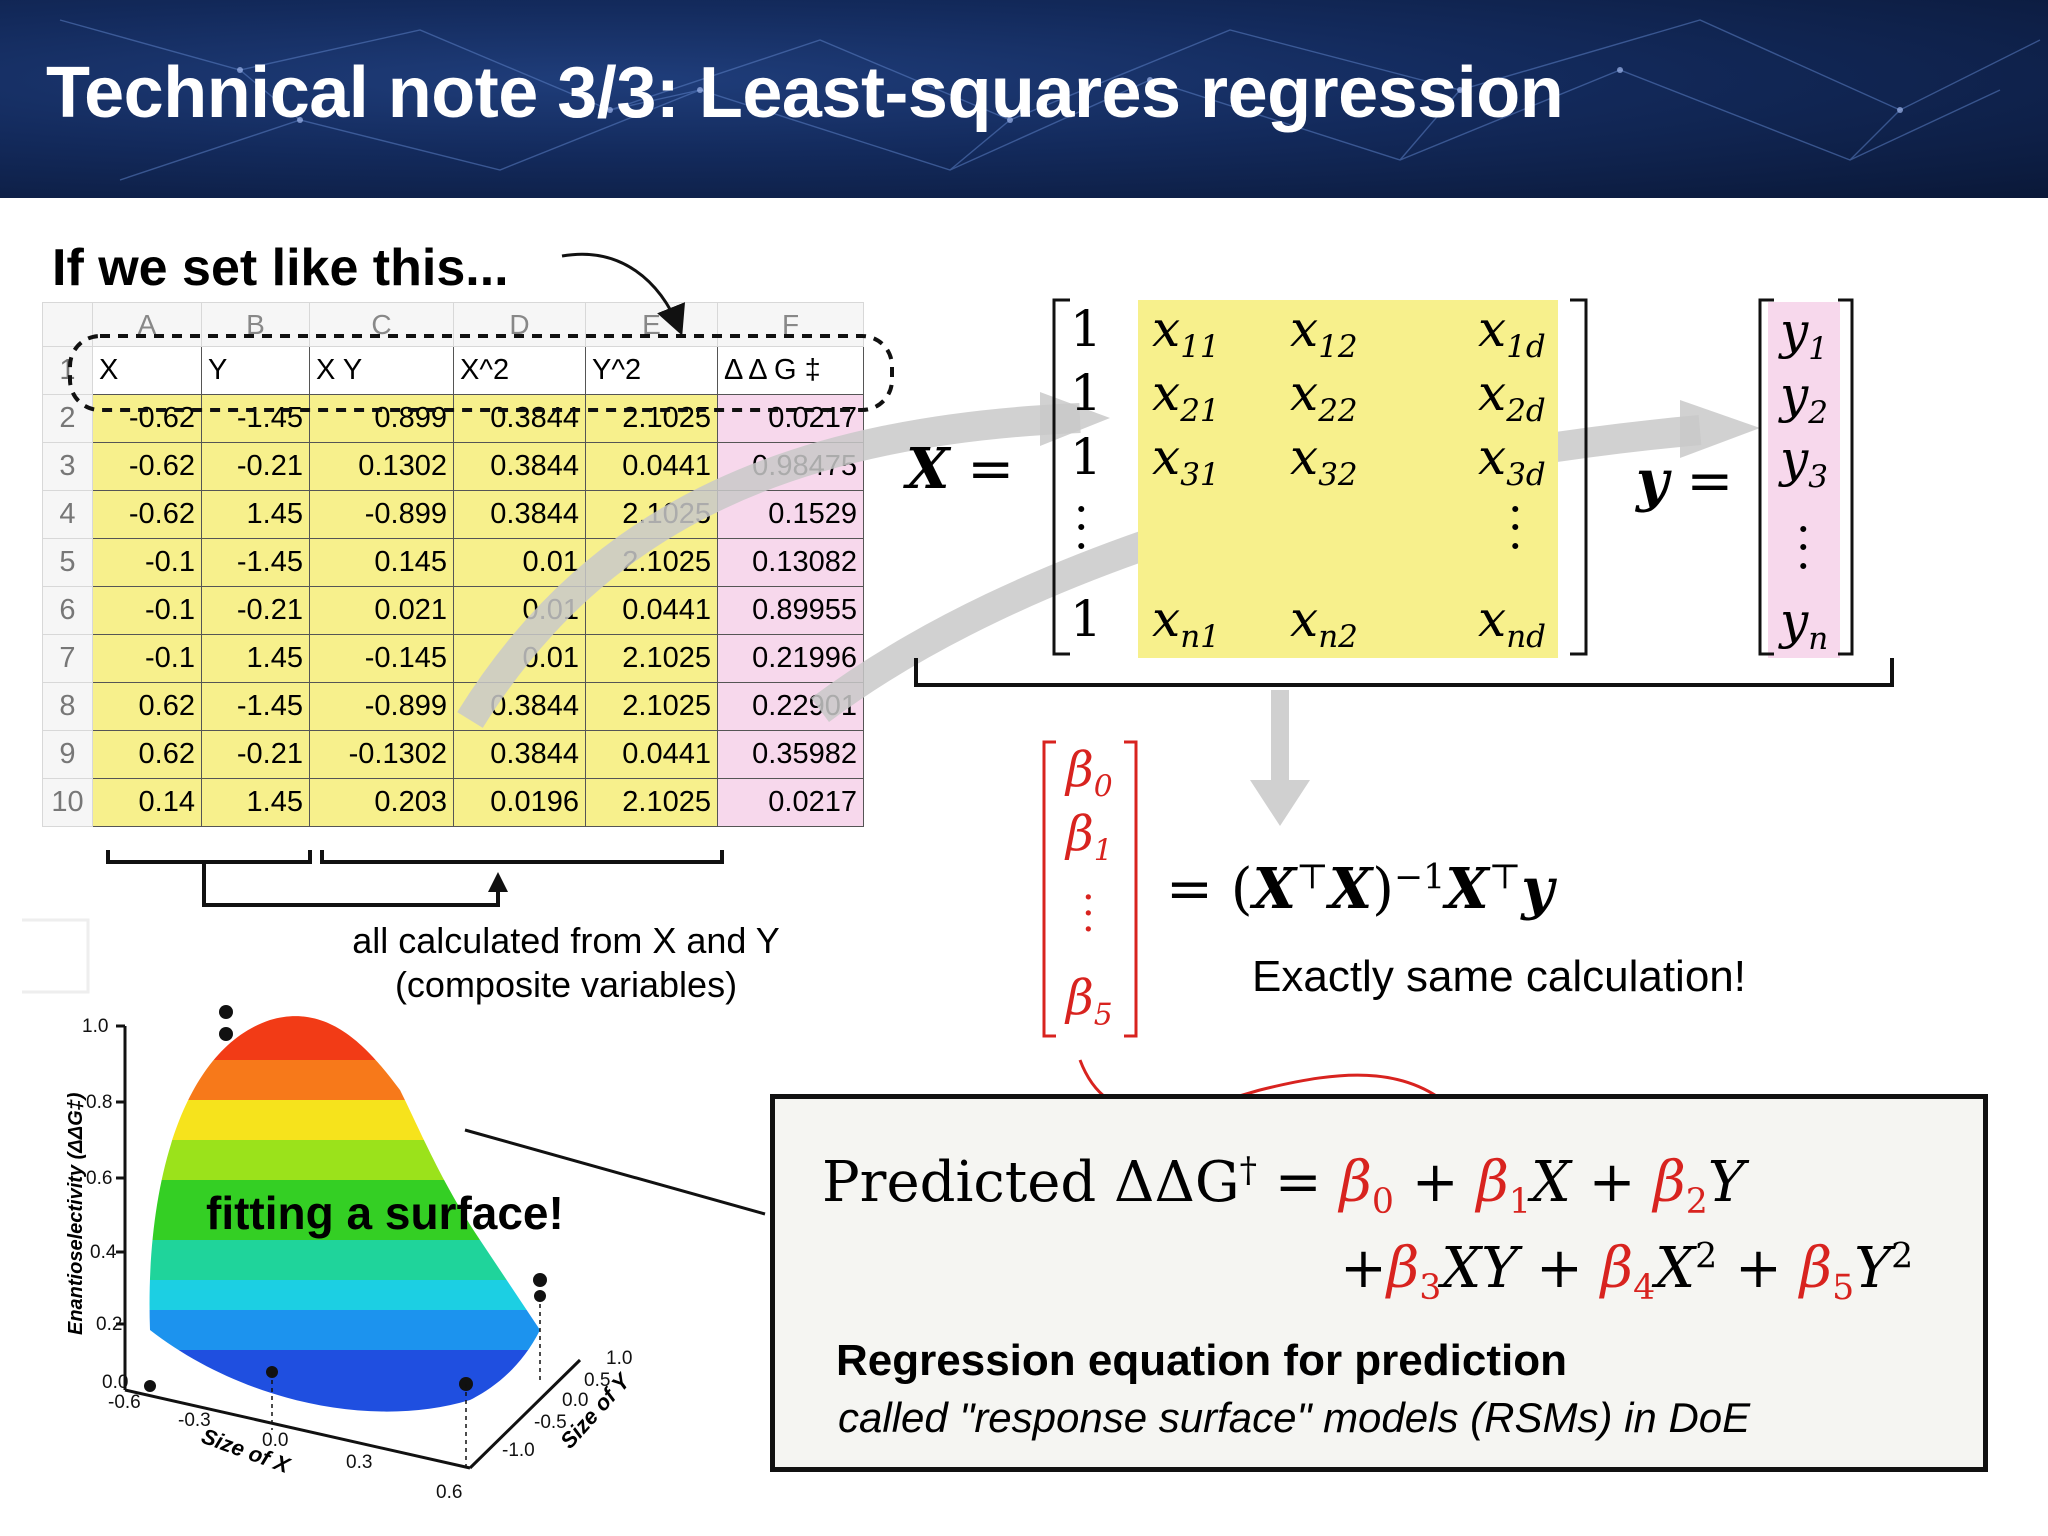 Image resolution: width=2048 pixels, height=1536 pixels. Describe the element at coordinates (597, 1380) in the screenshot. I see `y-tick: 0.5` at that location.